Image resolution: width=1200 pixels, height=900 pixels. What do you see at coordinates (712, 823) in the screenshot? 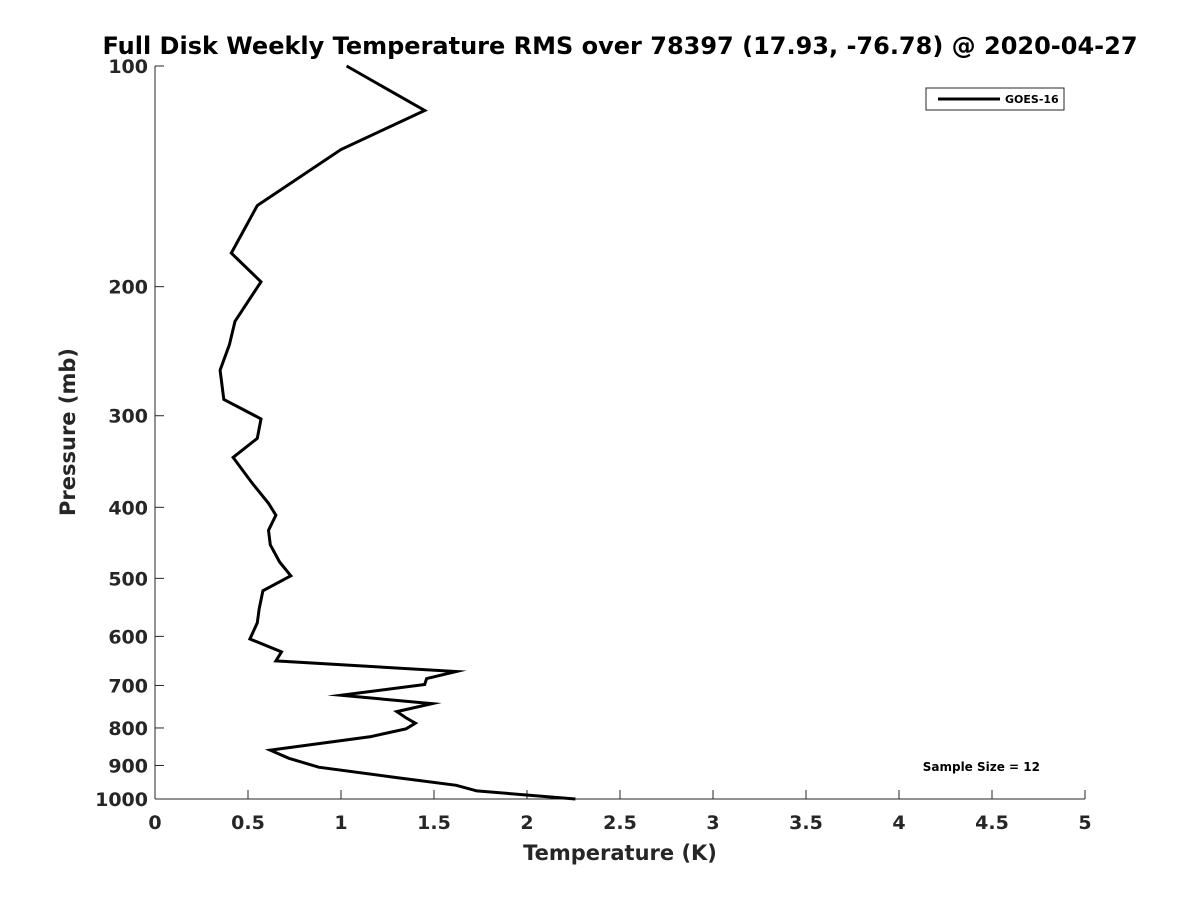
I see `x-tick-label: 3` at bounding box center [712, 823].